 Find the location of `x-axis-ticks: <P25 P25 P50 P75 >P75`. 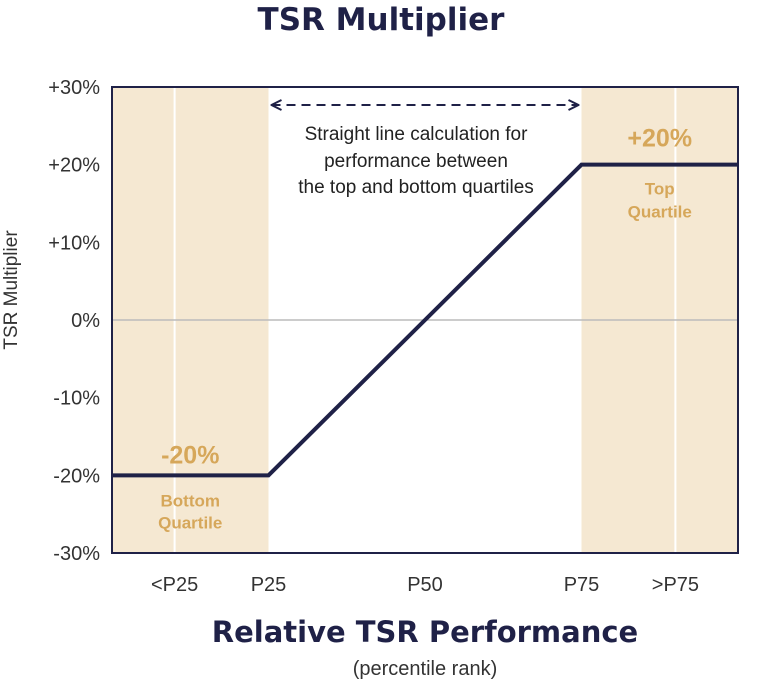

x-axis-ticks: <P25 P25 P50 P75 >P75 is located at coordinates (425, 585).